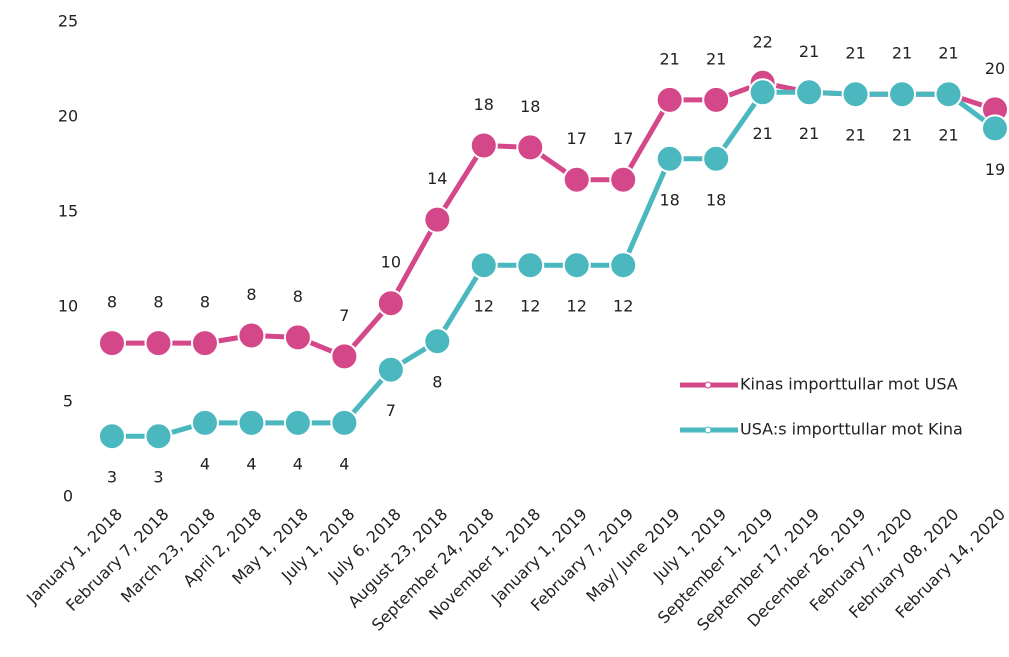  Describe the element at coordinates (437, 178) in the screenshot. I see `data-label: 14` at that location.